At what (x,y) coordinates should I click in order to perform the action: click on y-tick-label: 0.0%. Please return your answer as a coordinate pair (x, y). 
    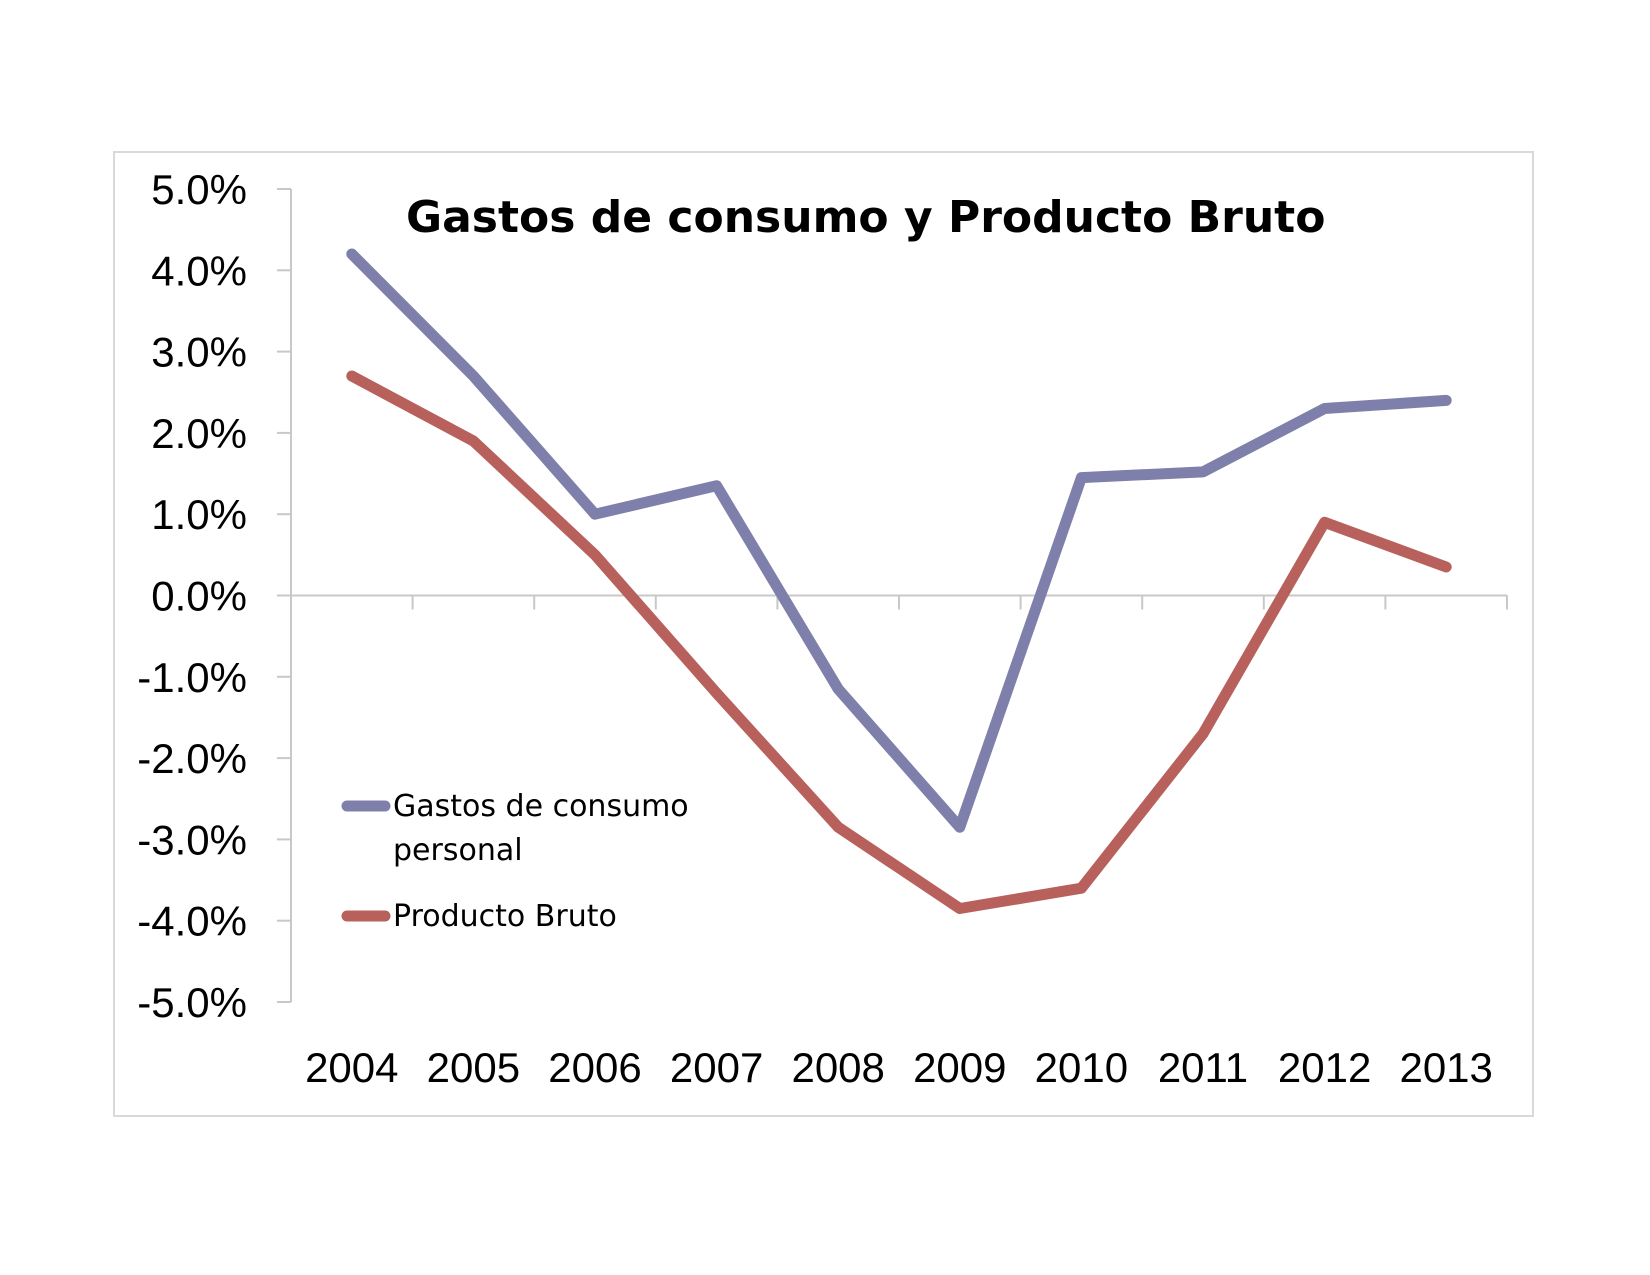
    Looking at the image, I should click on (199, 596).